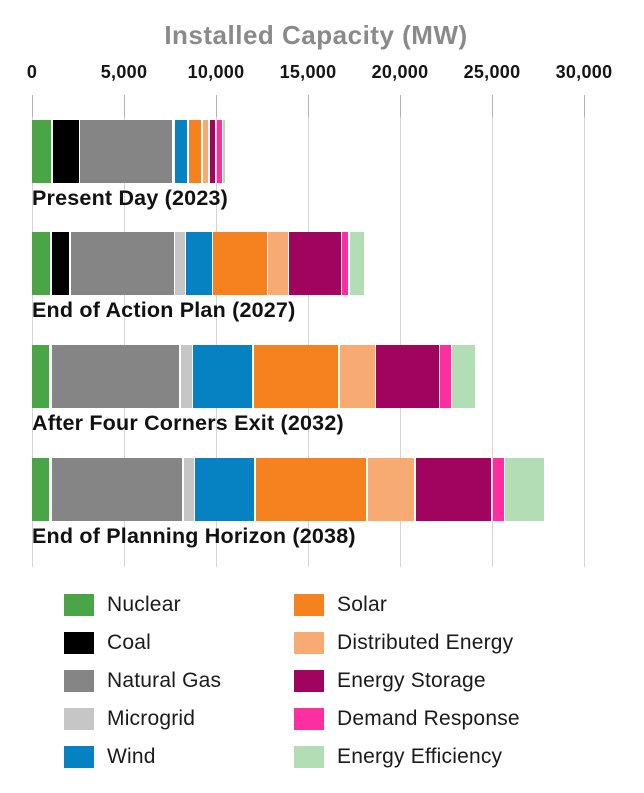  I want to click on bar-row: After Four Corners Exit (2032), so click(308, 390).